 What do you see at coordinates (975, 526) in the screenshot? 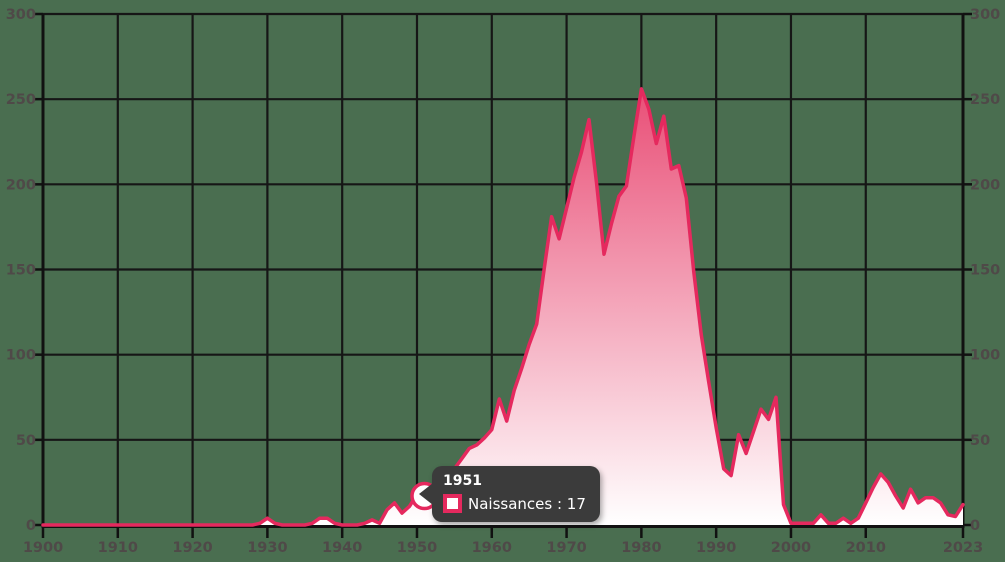
I see `y-axis-tick-label-right: 0` at bounding box center [975, 526].